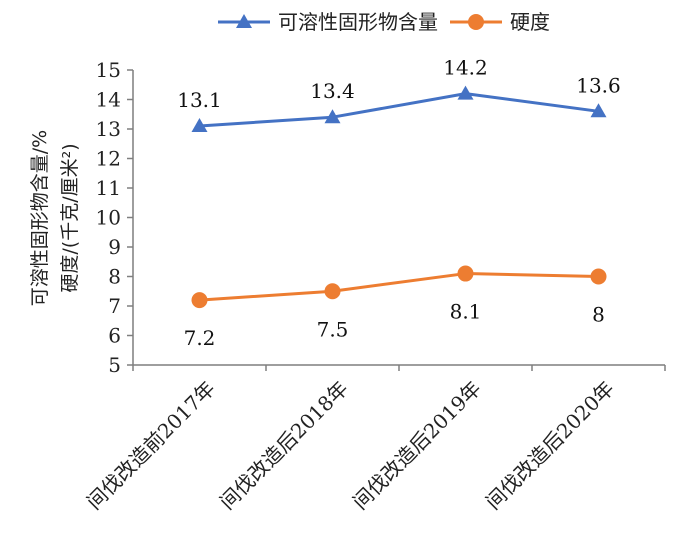 The height and width of the screenshot is (536, 673). I want to click on y-tick-label: 12, so click(108, 159).